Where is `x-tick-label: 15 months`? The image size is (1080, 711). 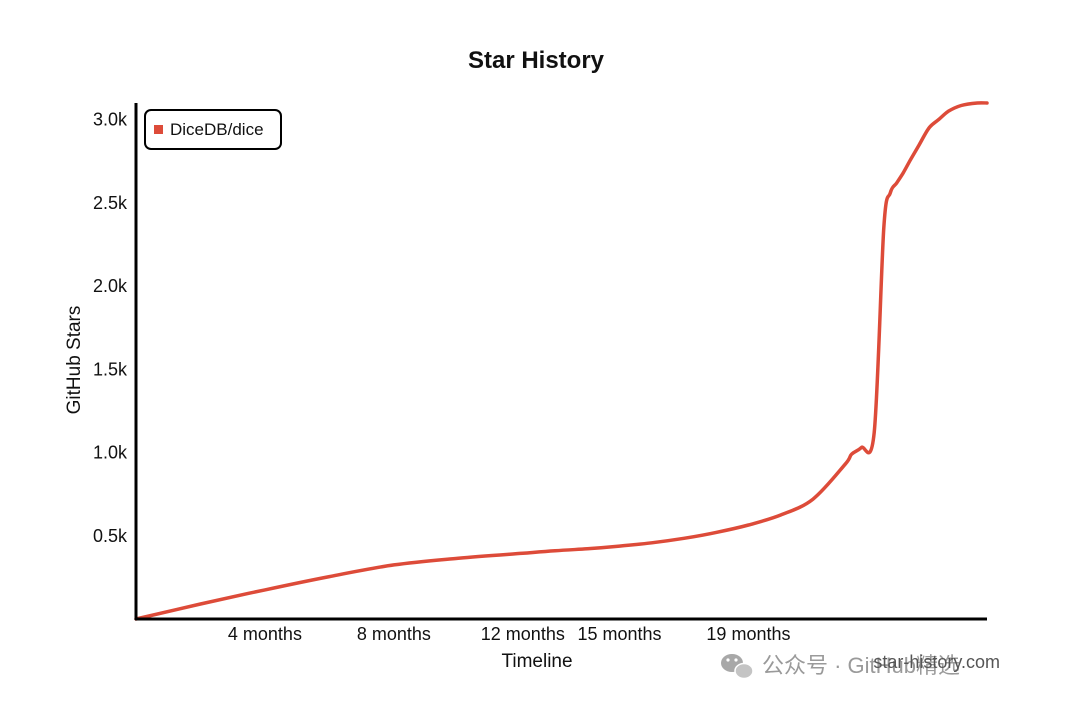
x-tick-label: 15 months is located at coordinates (619, 634).